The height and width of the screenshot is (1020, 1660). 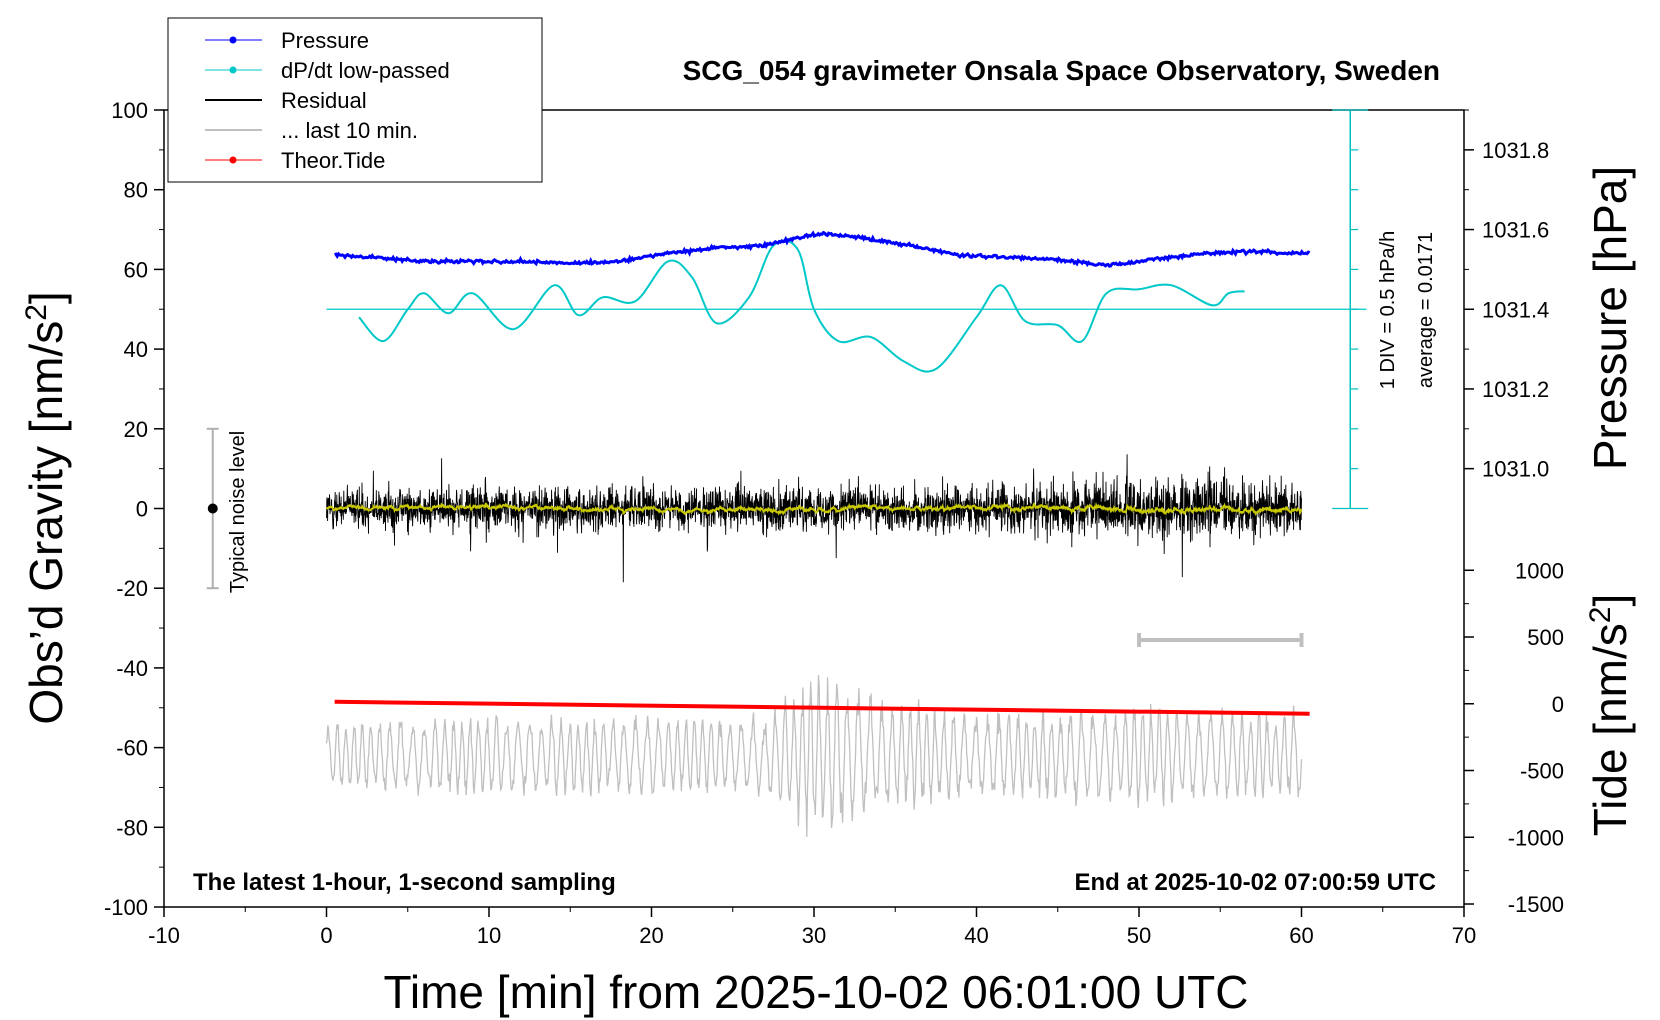 What do you see at coordinates (1426, 310) in the screenshot?
I see `average-note: average = 0.0171` at bounding box center [1426, 310].